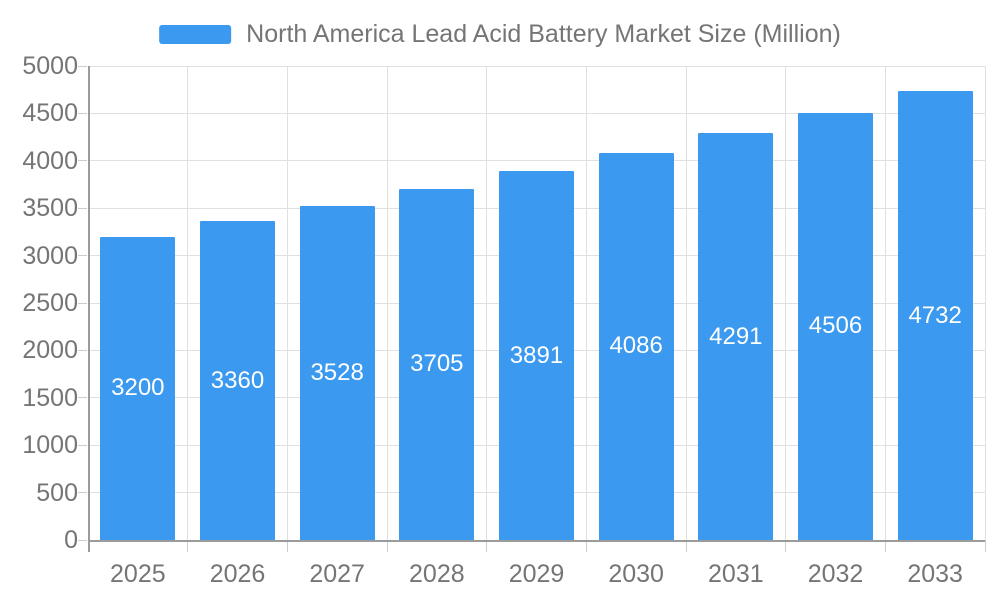 This screenshot has width=1000, height=600. What do you see at coordinates (50, 160) in the screenshot?
I see `y-axis-tick-label: 4000` at bounding box center [50, 160].